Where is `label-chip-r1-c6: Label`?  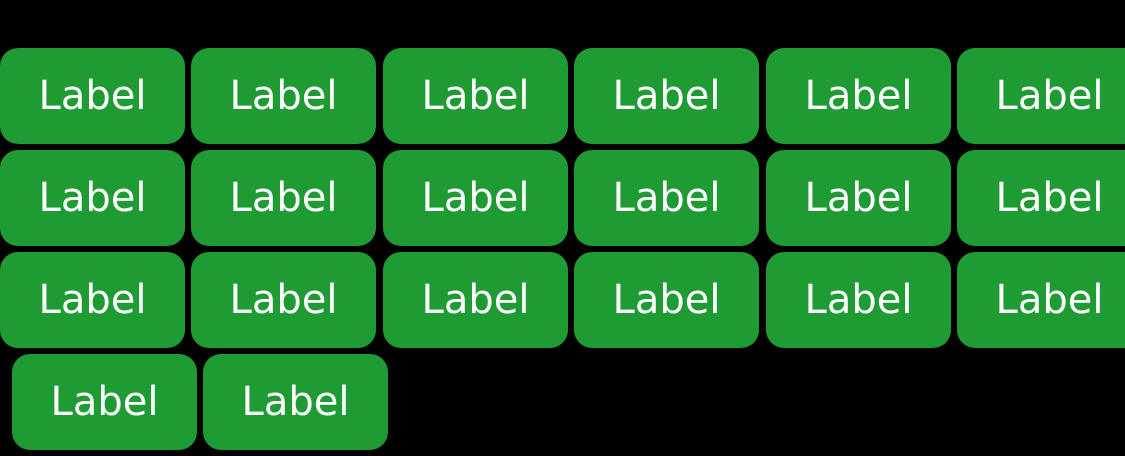
label-chip-r1-c6: Label is located at coordinates (1041, 96).